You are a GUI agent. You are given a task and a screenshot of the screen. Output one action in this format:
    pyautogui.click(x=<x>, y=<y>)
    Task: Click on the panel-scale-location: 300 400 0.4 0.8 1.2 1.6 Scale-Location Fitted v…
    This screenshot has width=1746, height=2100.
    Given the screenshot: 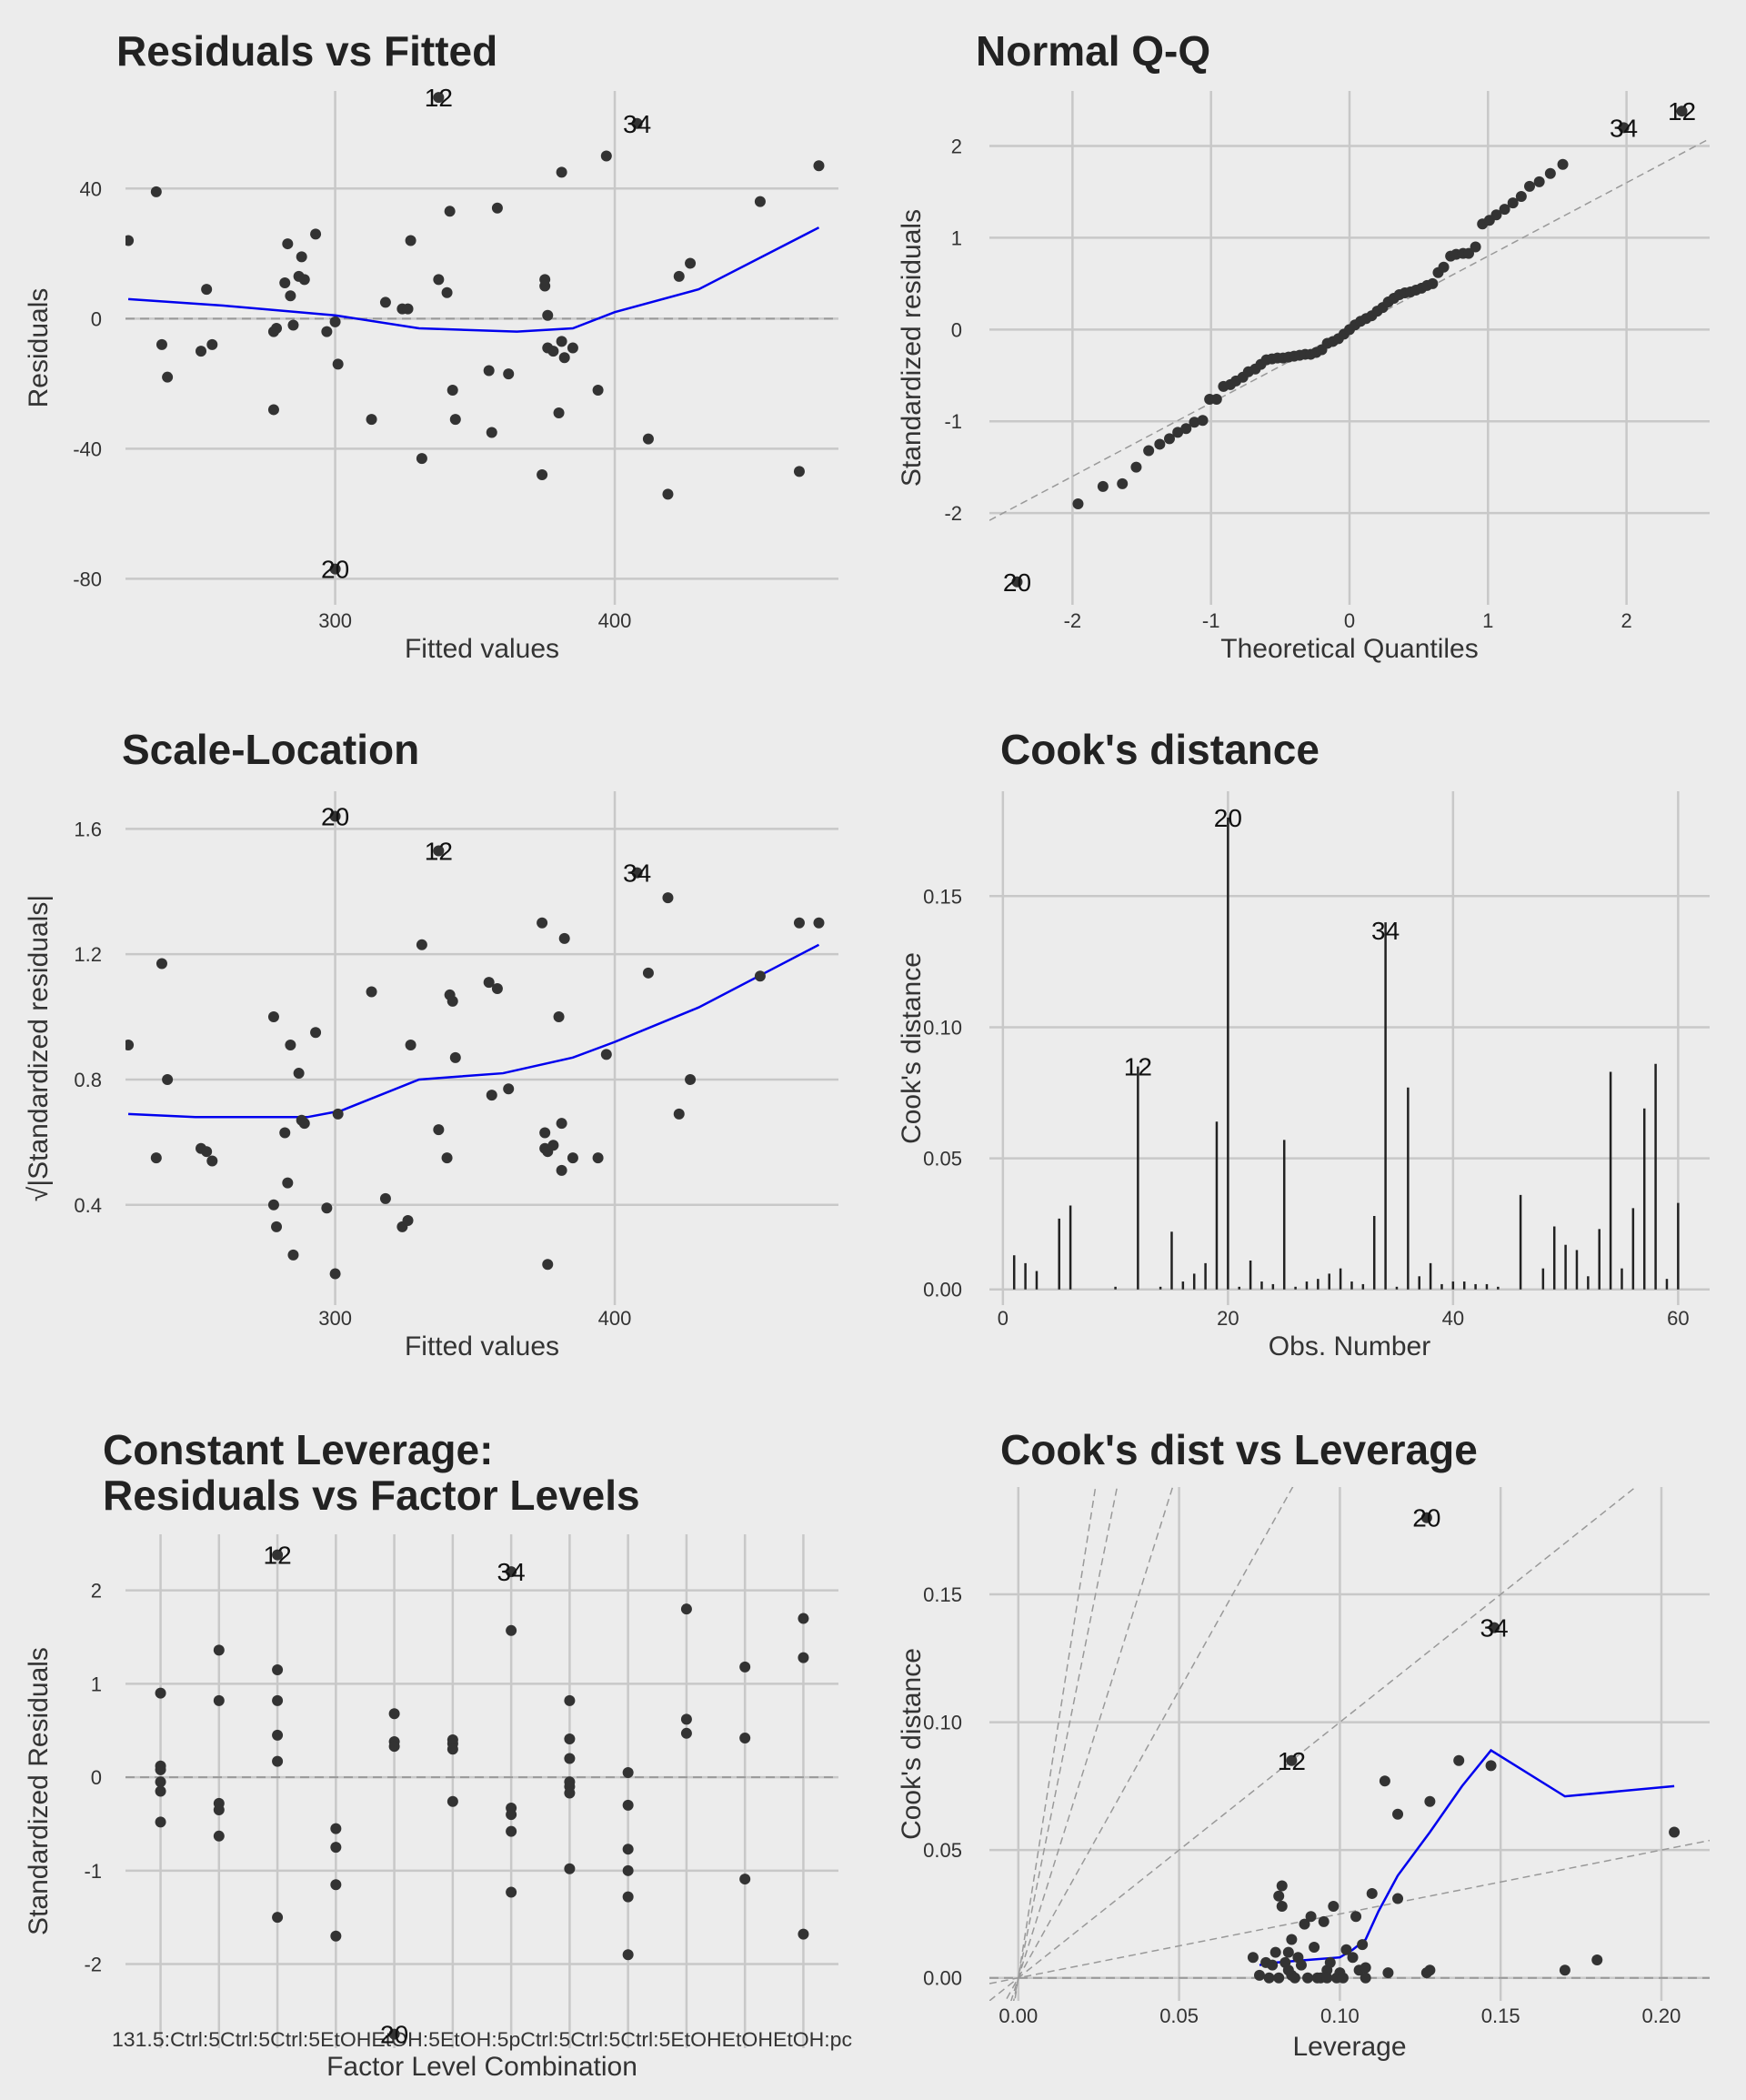 What is the action you would take?
    pyautogui.click(x=431, y=1043)
    